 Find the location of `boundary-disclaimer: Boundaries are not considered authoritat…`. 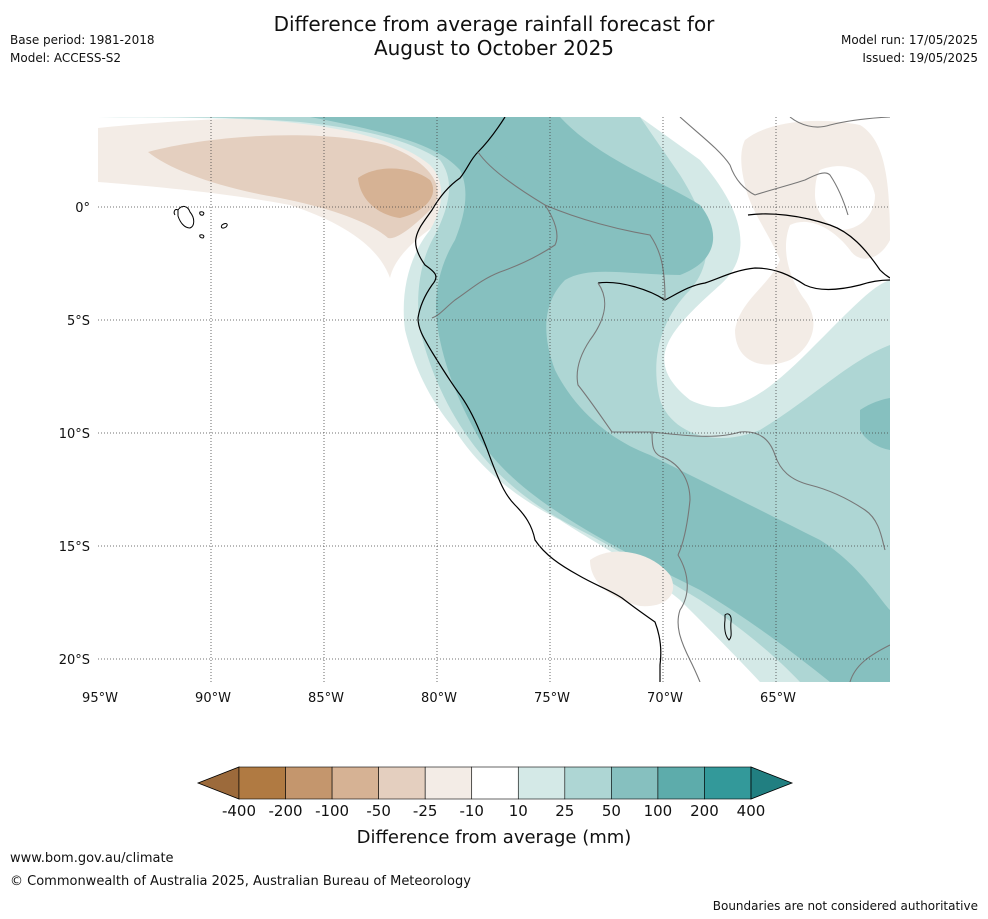

boundary-disclaimer: Boundaries are not considered authoritat… is located at coordinates (845, 906).